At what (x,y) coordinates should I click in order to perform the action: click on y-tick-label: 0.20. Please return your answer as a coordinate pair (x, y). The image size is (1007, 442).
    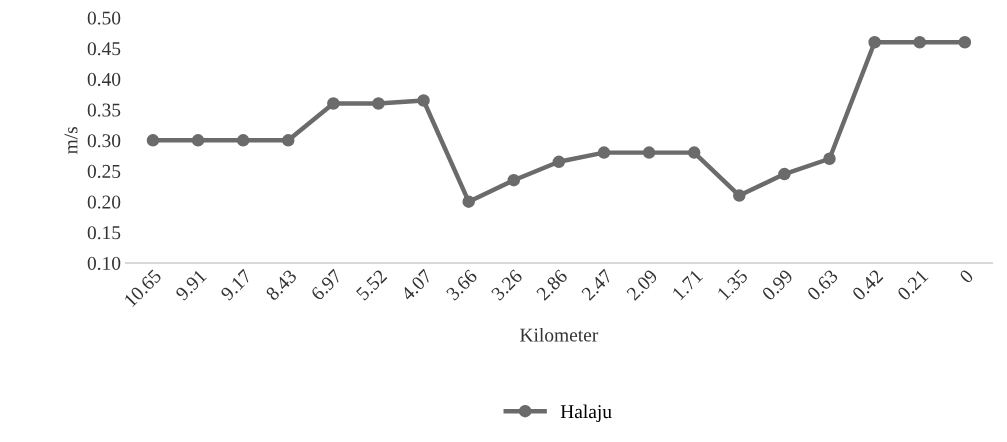
    Looking at the image, I should click on (104, 202).